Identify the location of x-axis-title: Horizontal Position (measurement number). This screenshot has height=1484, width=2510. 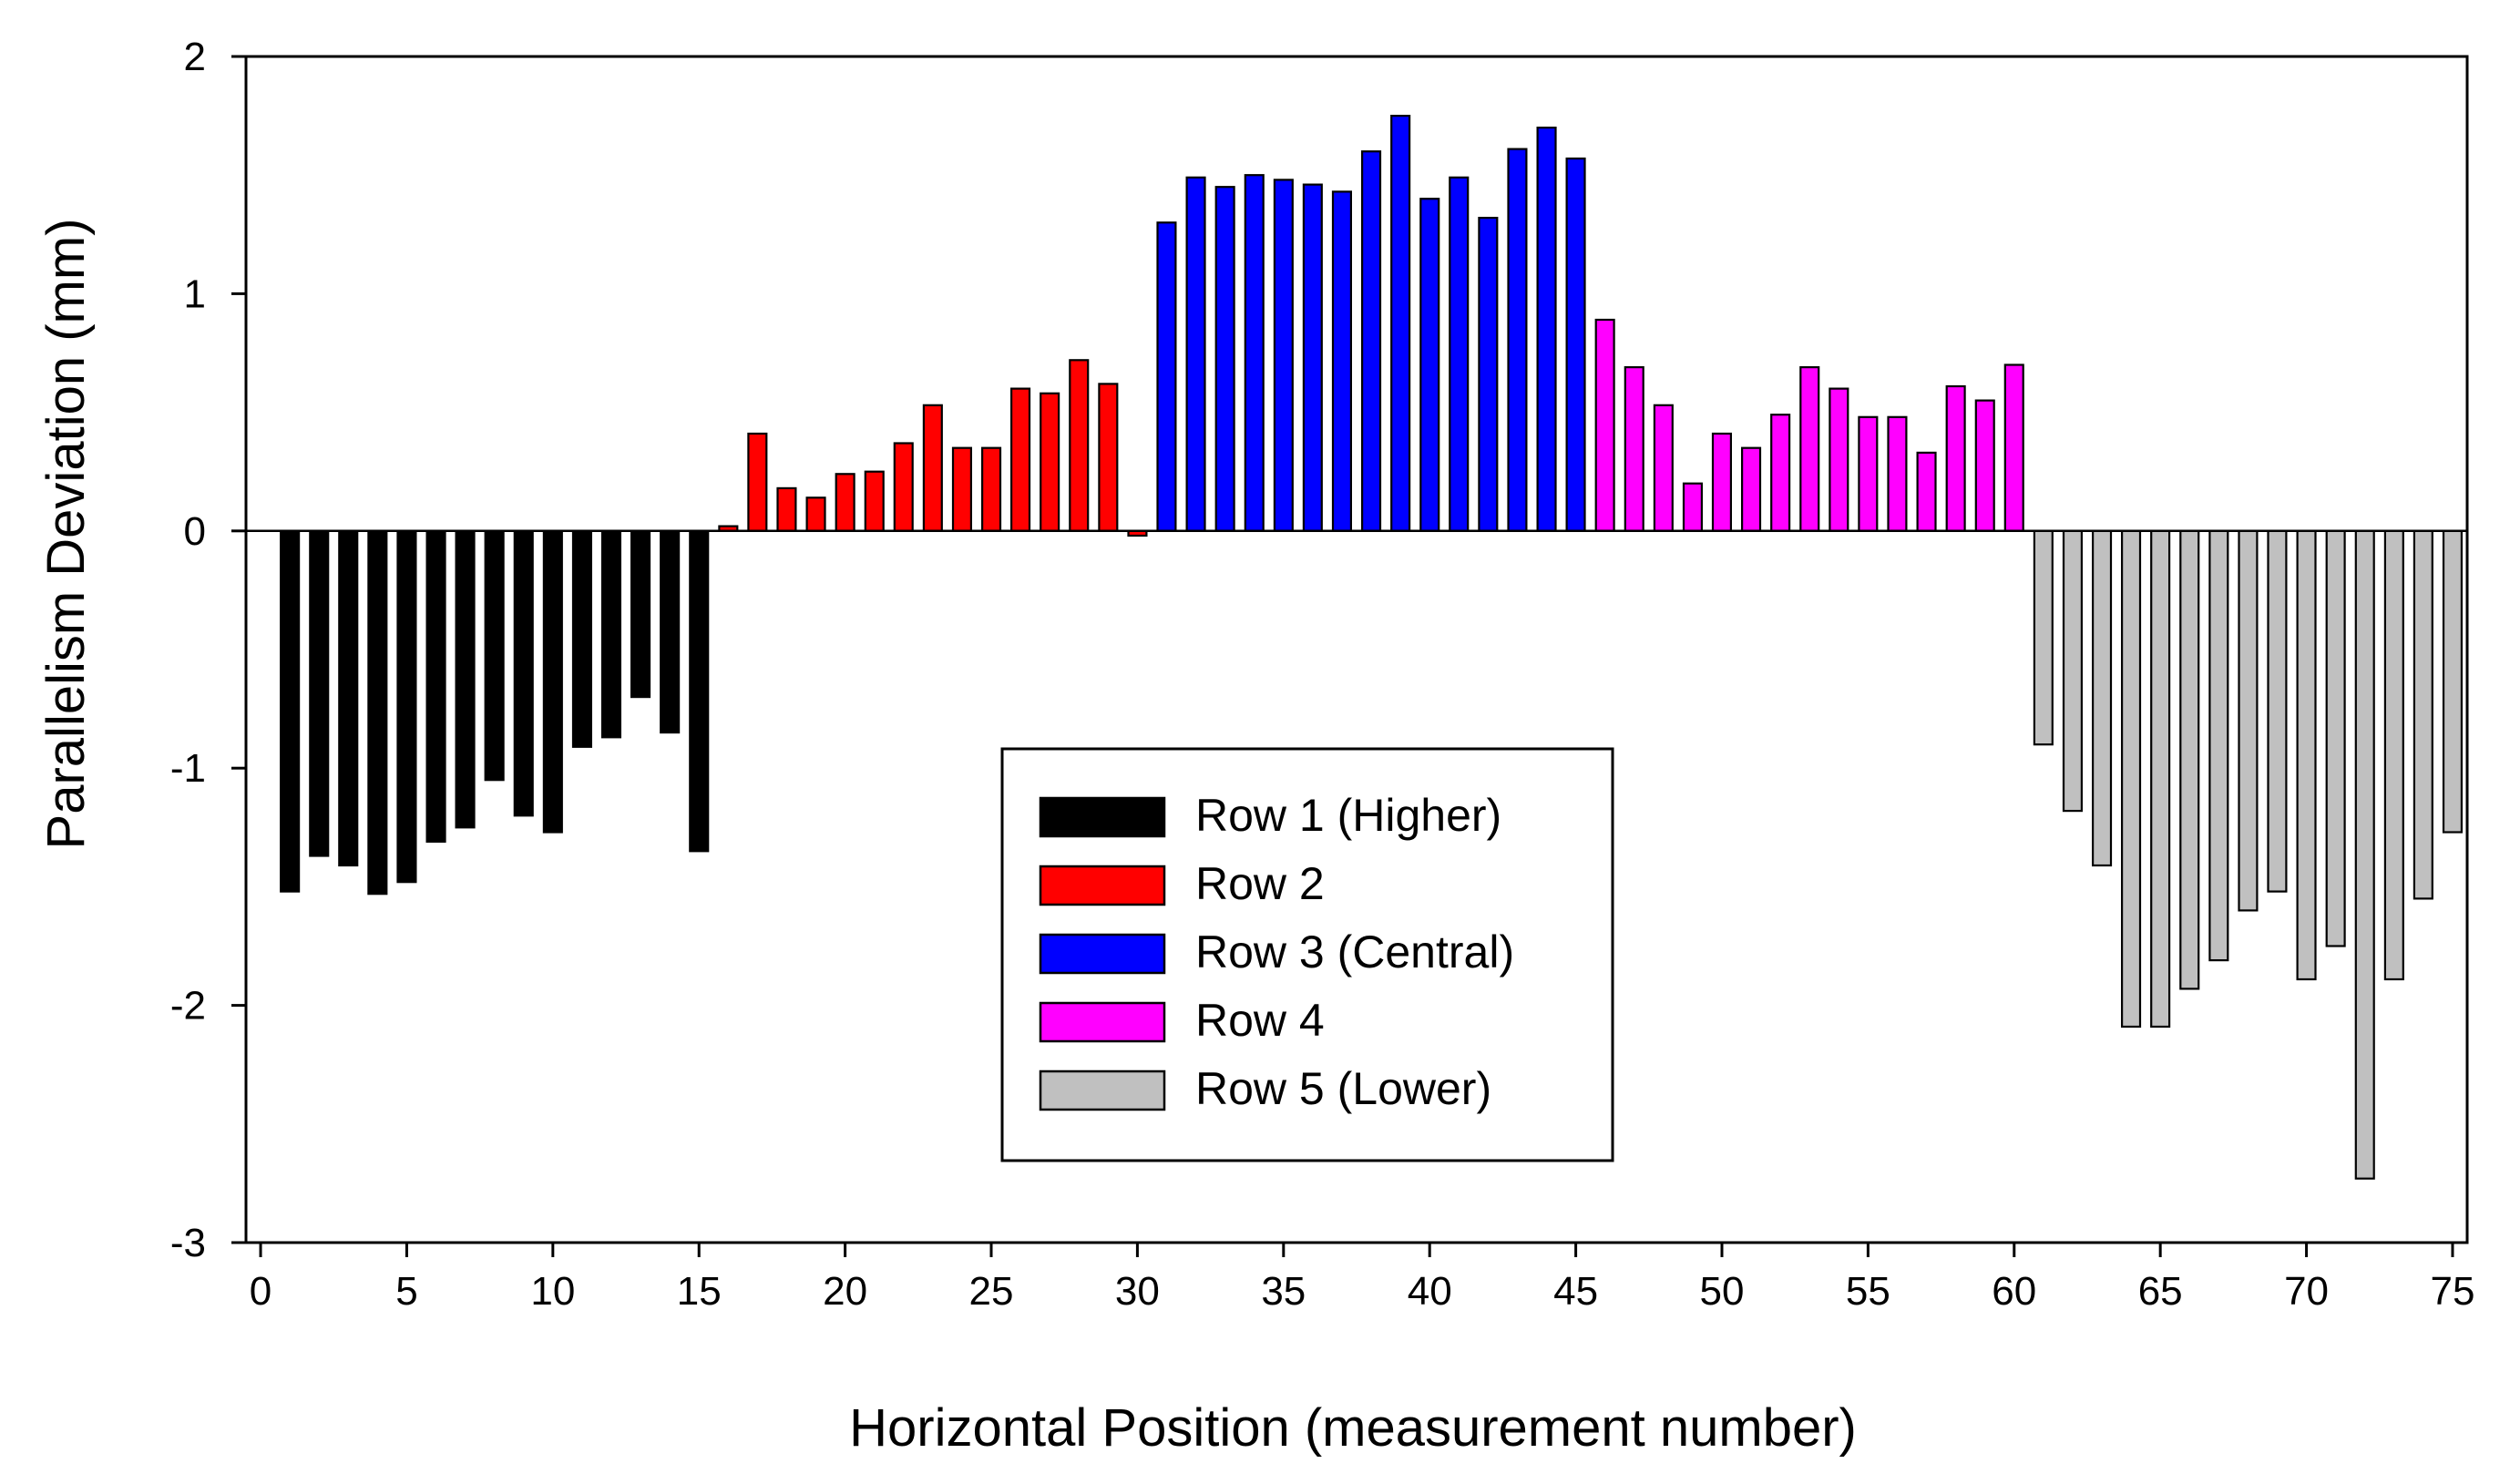
(1353, 1428).